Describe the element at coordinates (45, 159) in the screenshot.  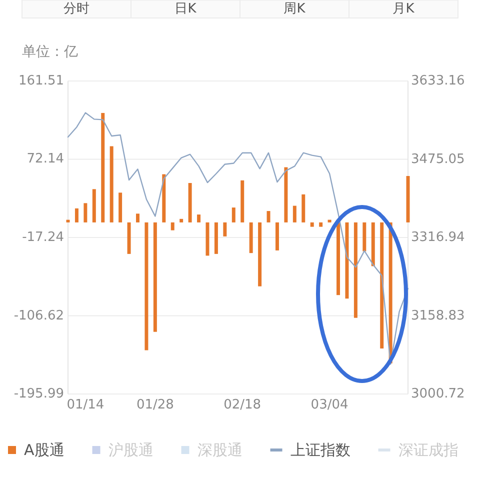
I see `y-tick-label: 72.14` at that location.